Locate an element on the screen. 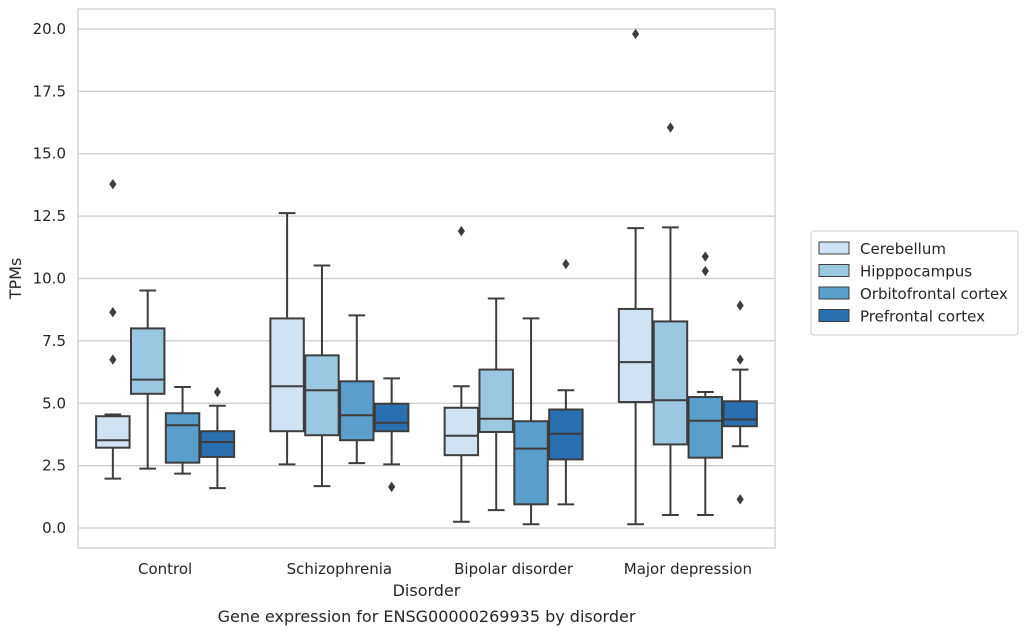 The image size is (1028, 634). x-tick-label: Major depression is located at coordinates (688, 569).